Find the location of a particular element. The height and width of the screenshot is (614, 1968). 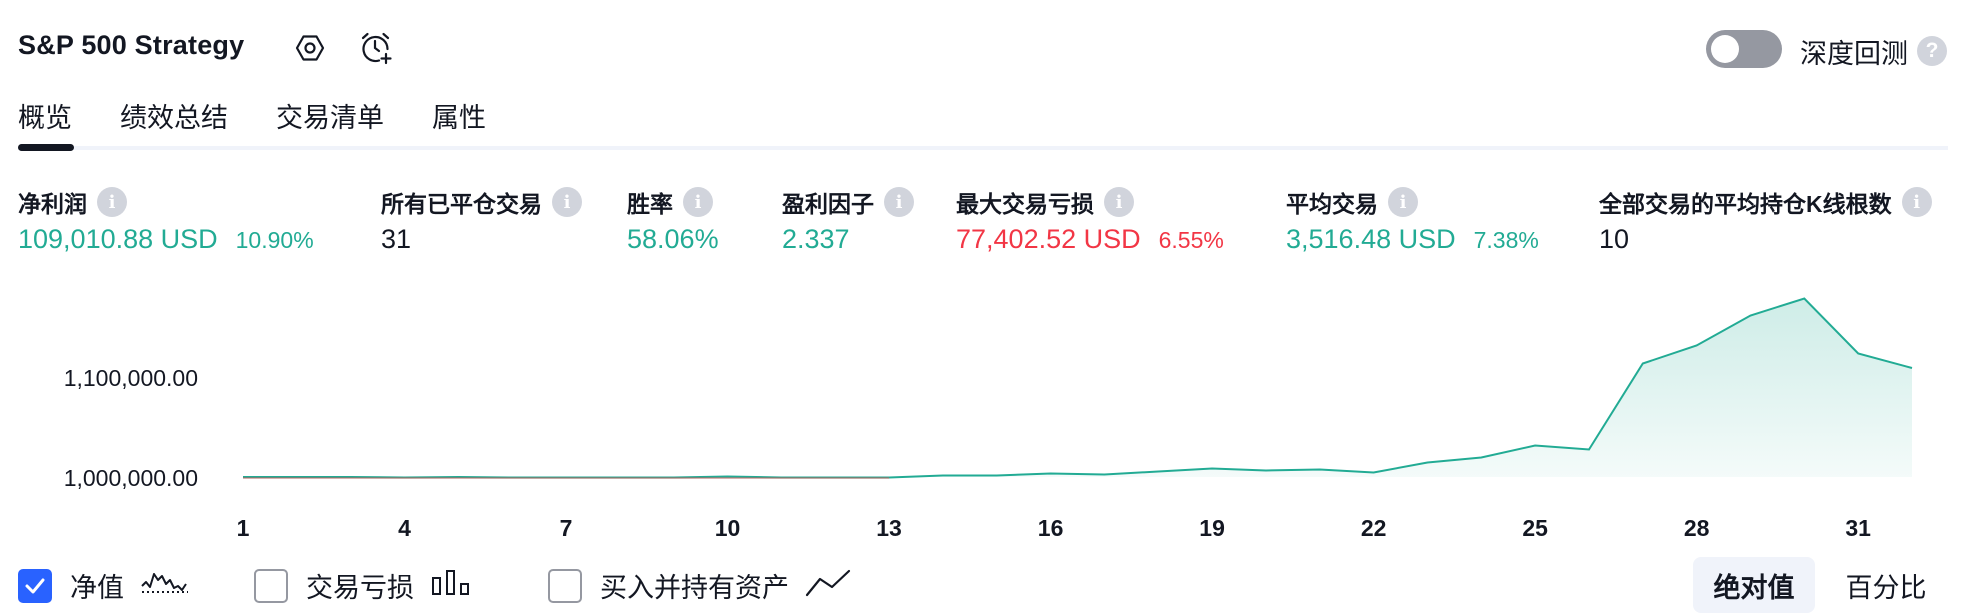

legend-label: 买入并持有资产 is located at coordinates (694, 588).